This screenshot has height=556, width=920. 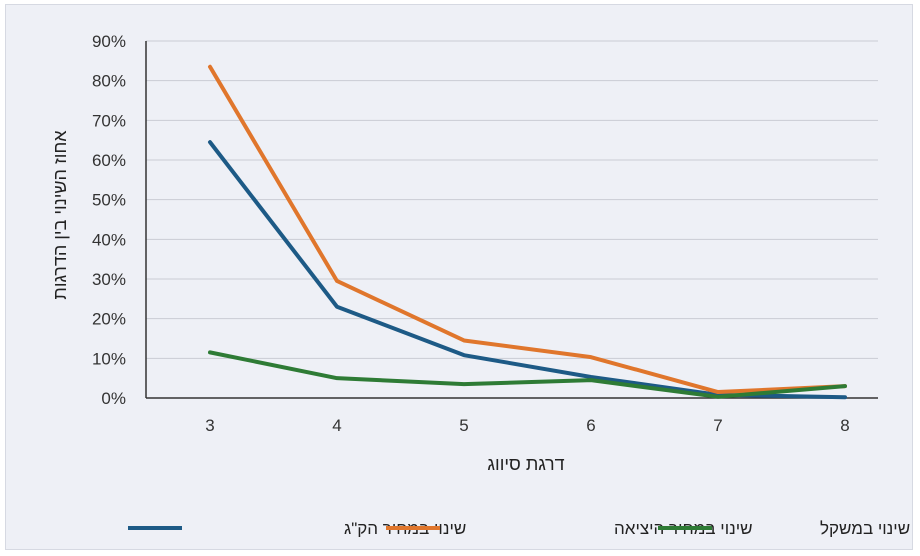 I want to click on x-tick-label: 3, so click(x=209, y=425).